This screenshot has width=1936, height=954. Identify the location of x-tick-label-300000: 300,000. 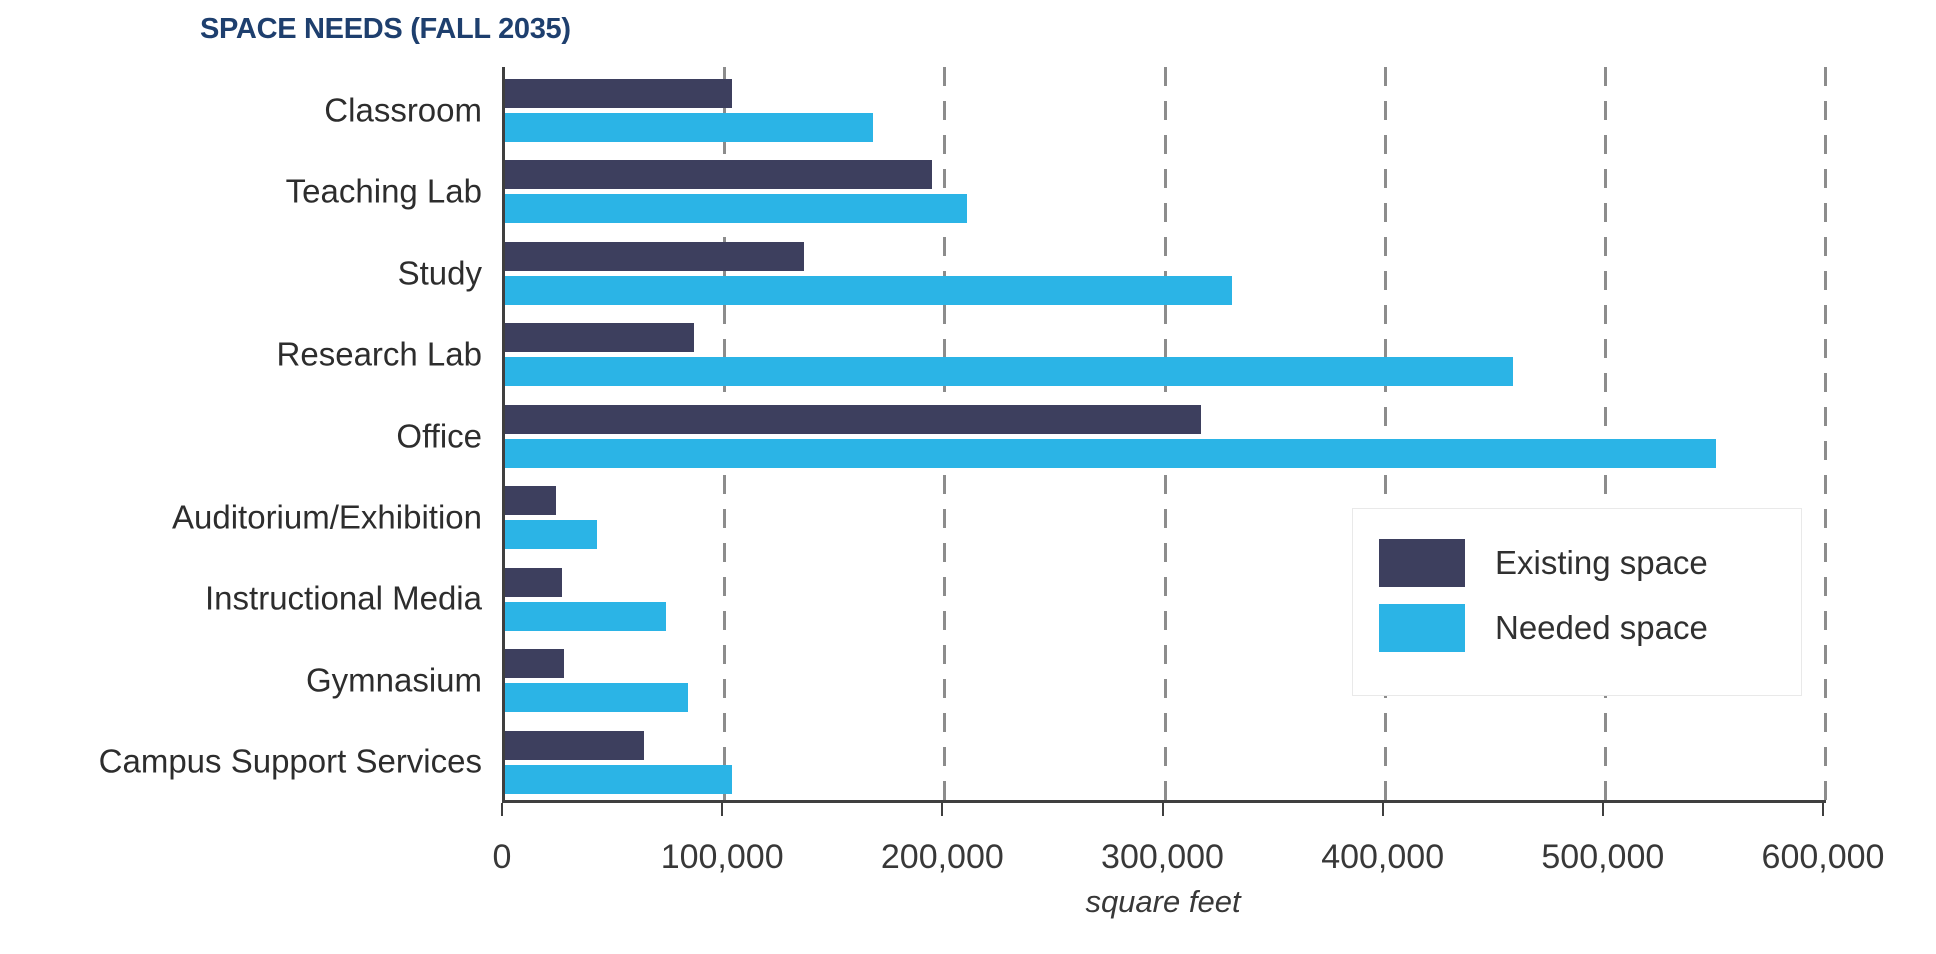
(1162, 857).